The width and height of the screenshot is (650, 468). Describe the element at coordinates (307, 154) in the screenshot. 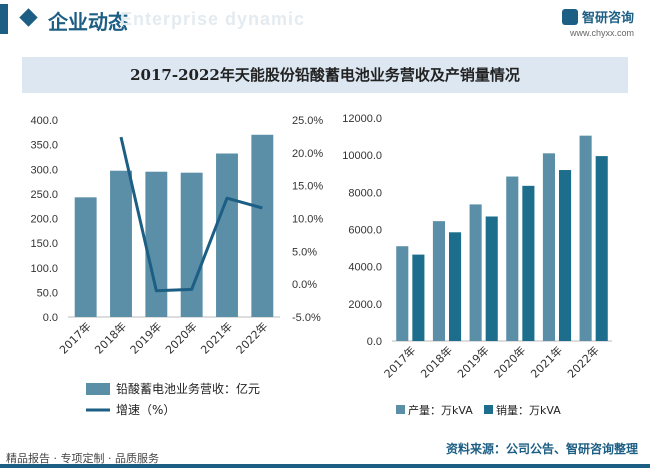

I see `right-y-tick-label: 20.0%` at that location.